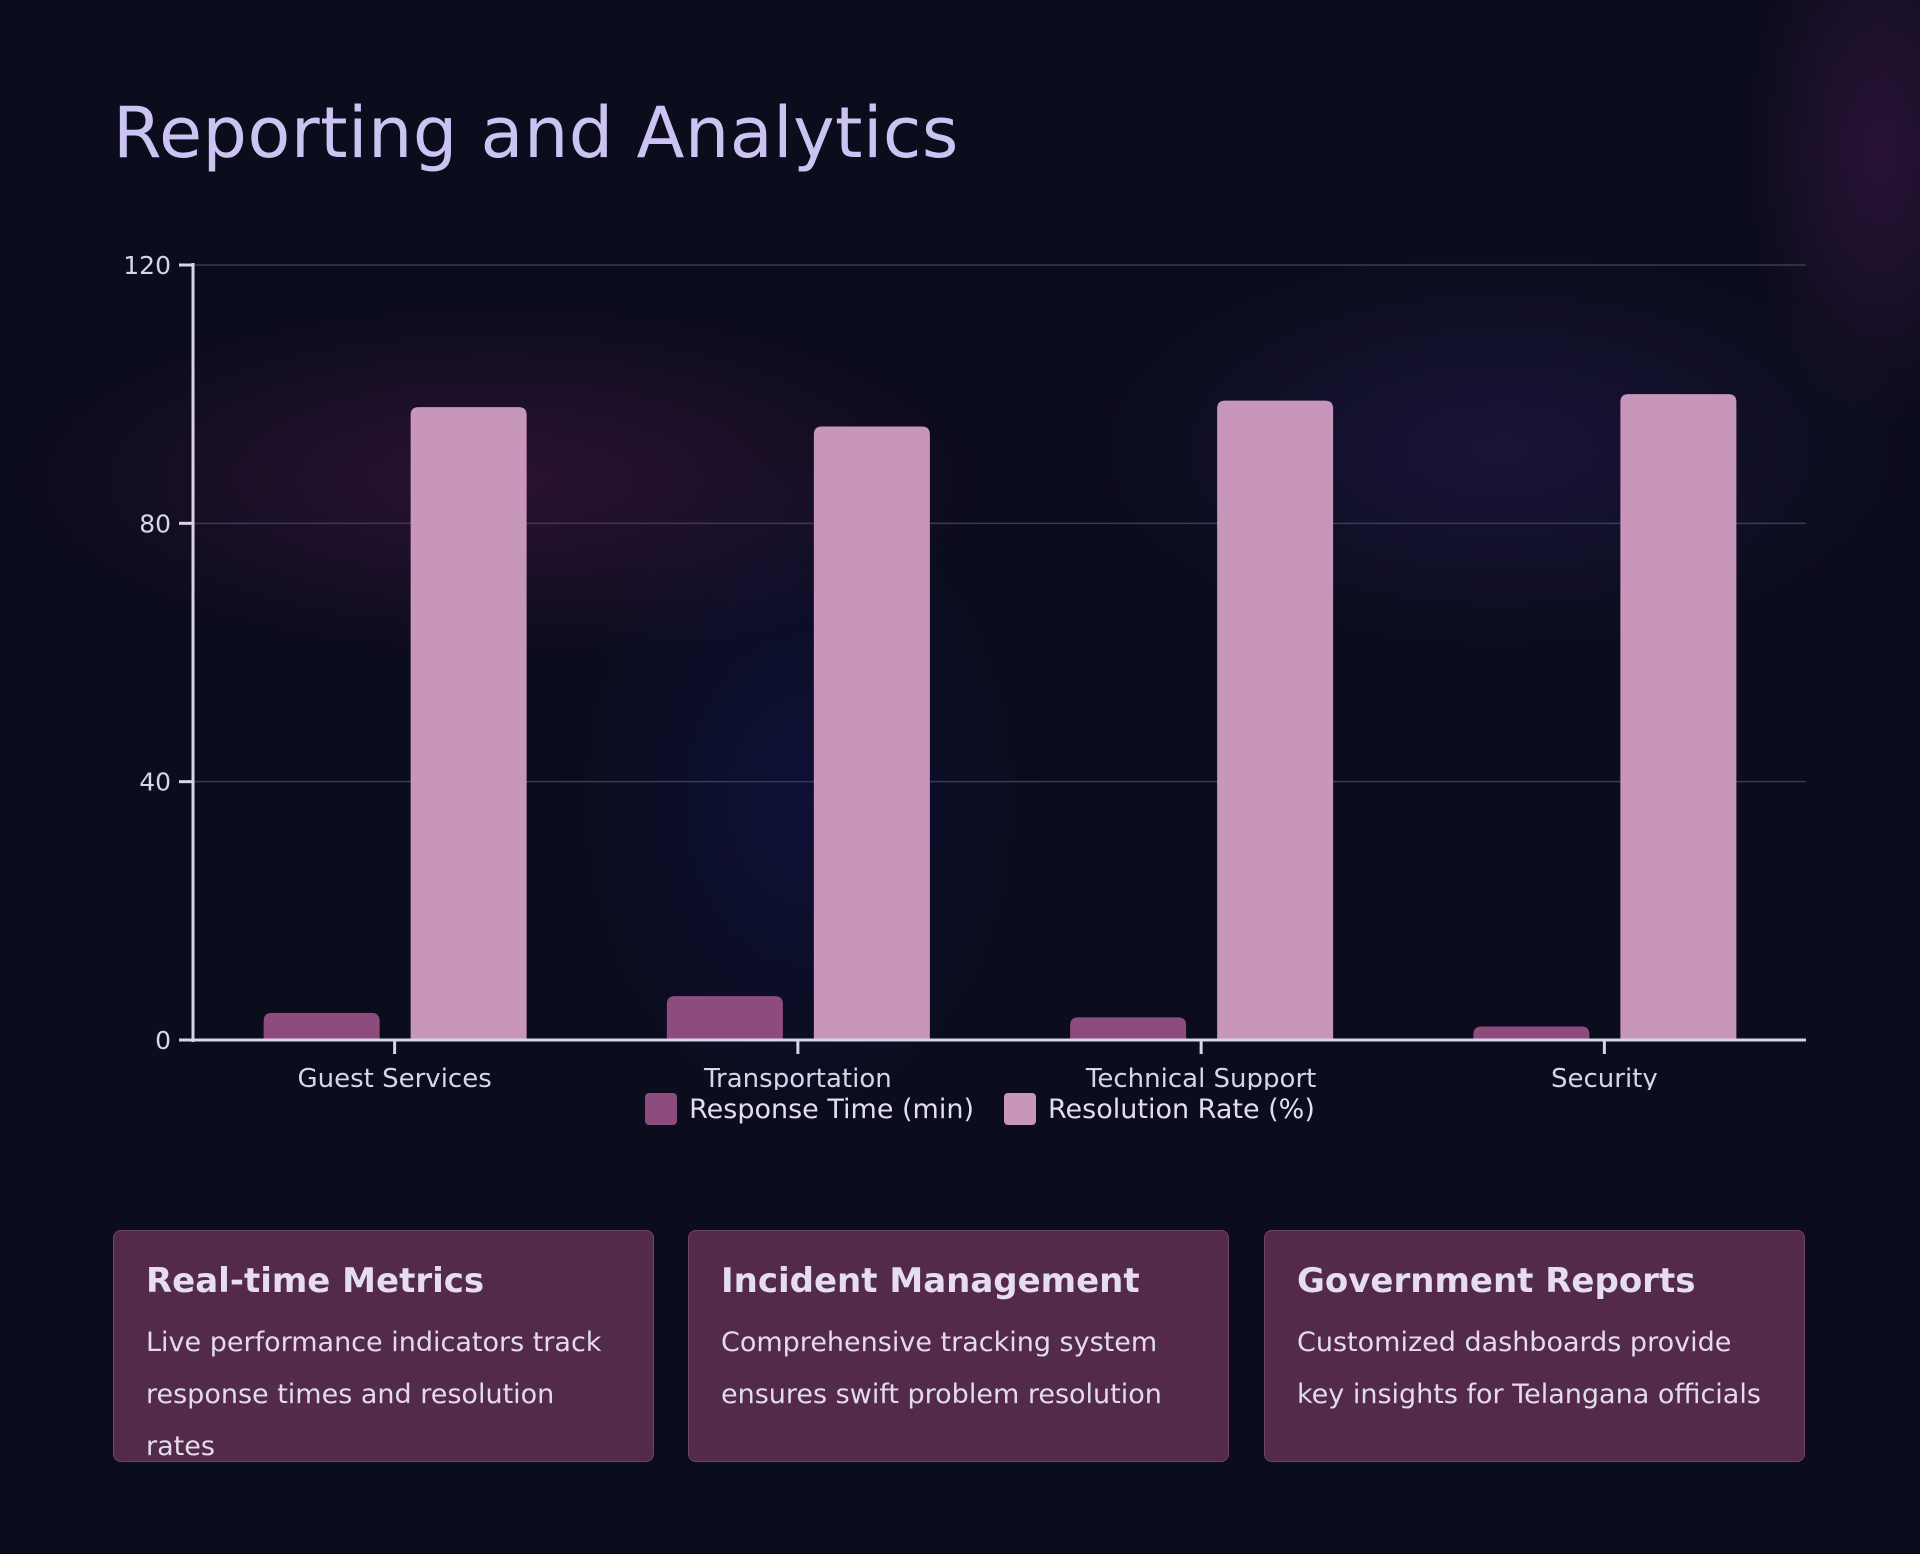 Image resolution: width=1920 pixels, height=1554 pixels. Describe the element at coordinates (831, 1109) in the screenshot. I see `legend-label: Response Time (min)` at that location.